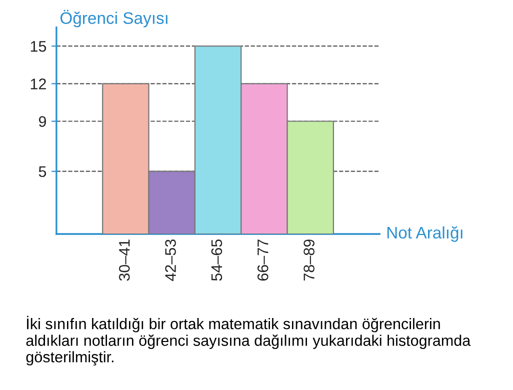 This screenshot has width=513, height=390. Describe the element at coordinates (216, 260) in the screenshot. I see `x-tick-label: 54–65` at that location.